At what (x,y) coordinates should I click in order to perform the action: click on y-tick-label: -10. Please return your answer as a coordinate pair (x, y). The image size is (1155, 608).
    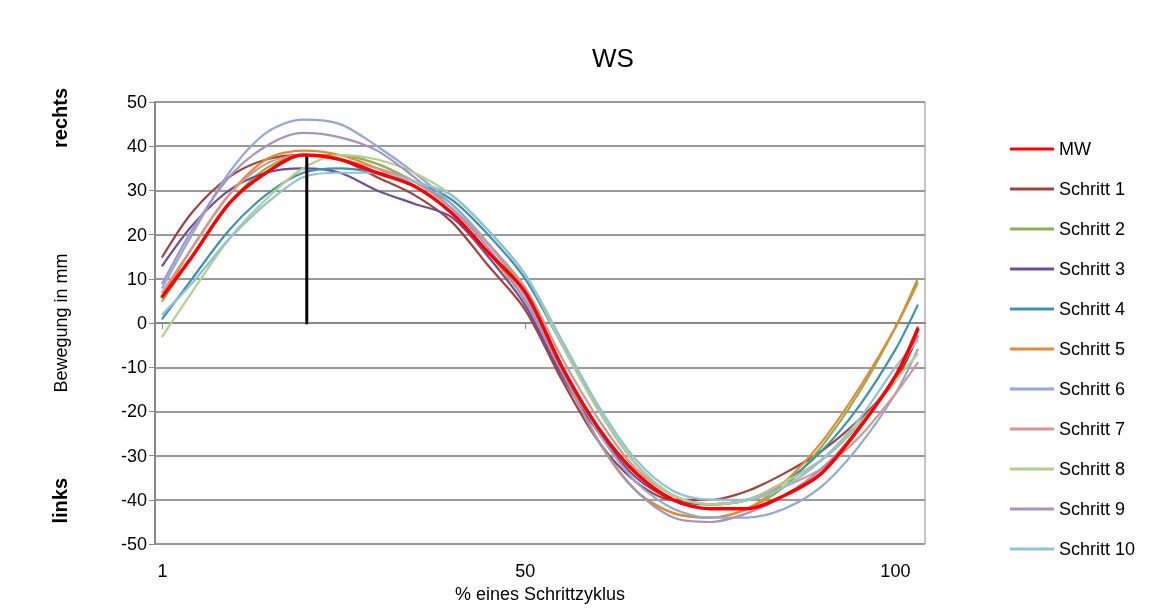
    Looking at the image, I should click on (133, 367).